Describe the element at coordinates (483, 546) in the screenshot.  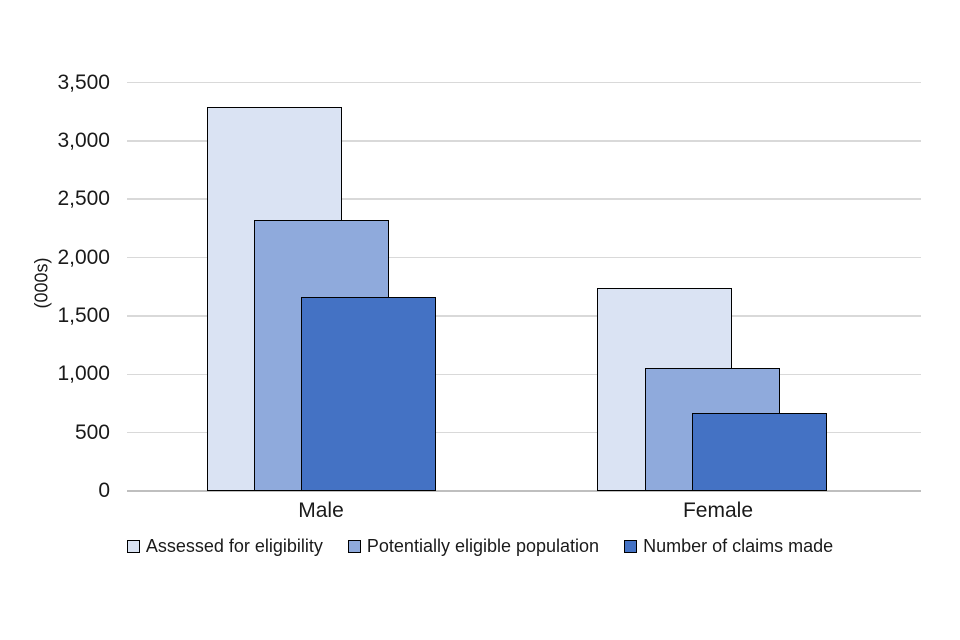
I see `legend-label: Potentially eligible population` at that location.